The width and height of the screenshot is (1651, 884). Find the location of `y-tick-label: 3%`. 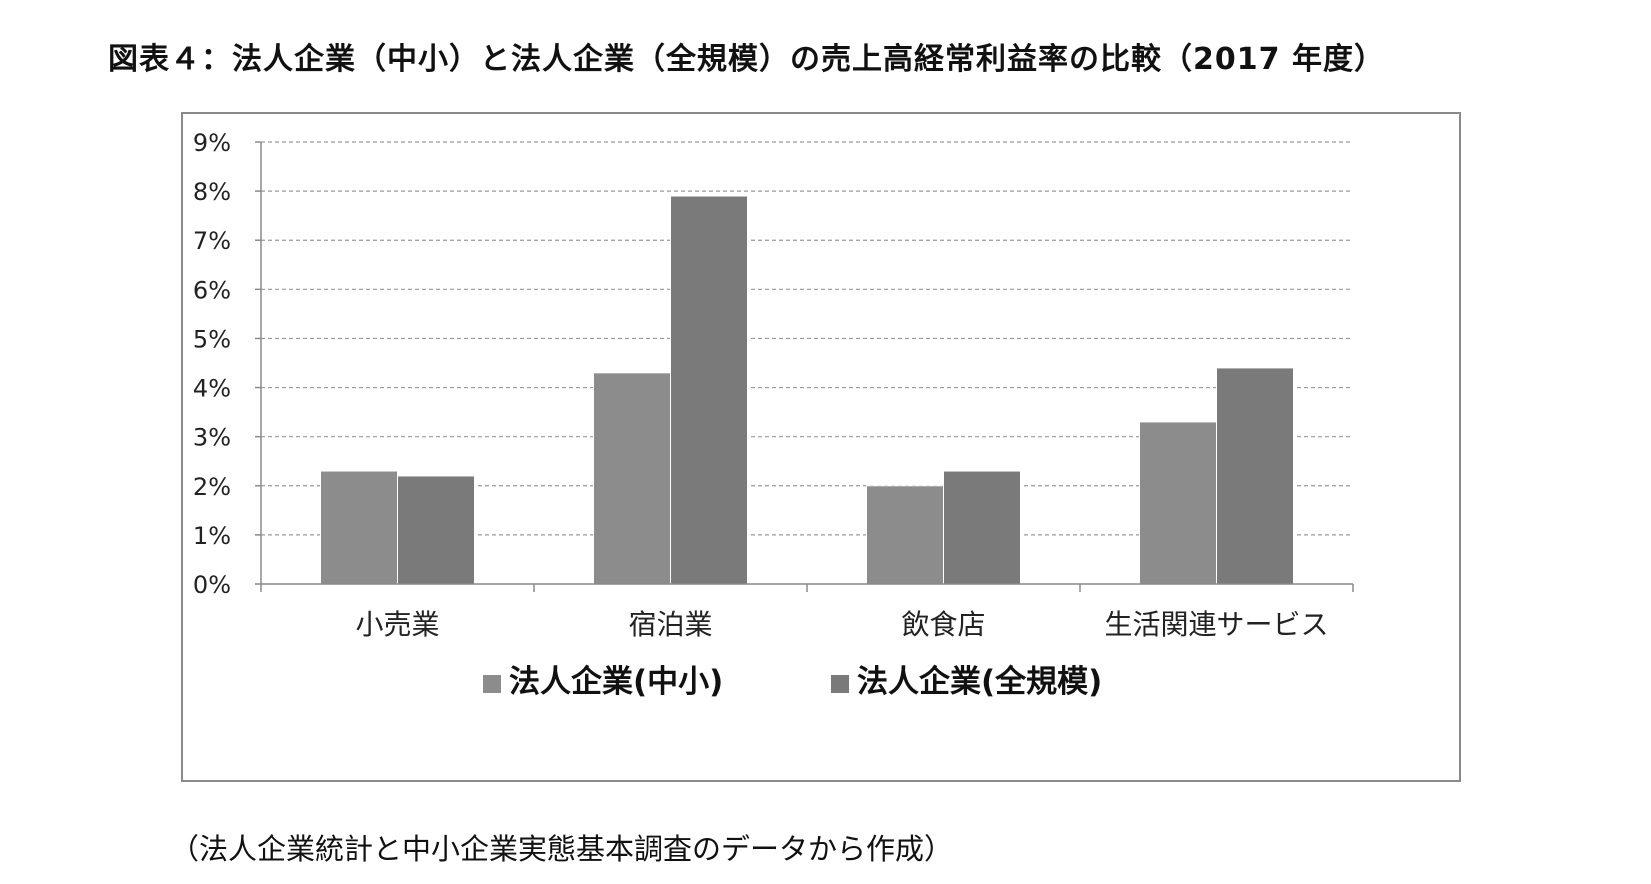

y-tick-label: 3% is located at coordinates (212, 438).